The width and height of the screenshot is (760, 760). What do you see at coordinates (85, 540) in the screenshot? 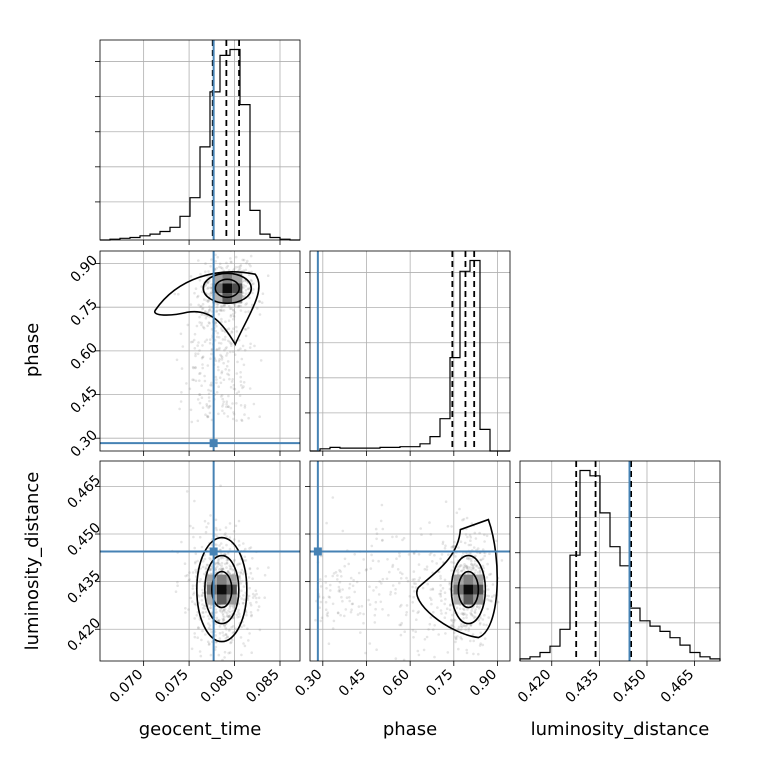
I see `tick-label-y-luminosity_distance-2: 0.450` at bounding box center [85, 540].